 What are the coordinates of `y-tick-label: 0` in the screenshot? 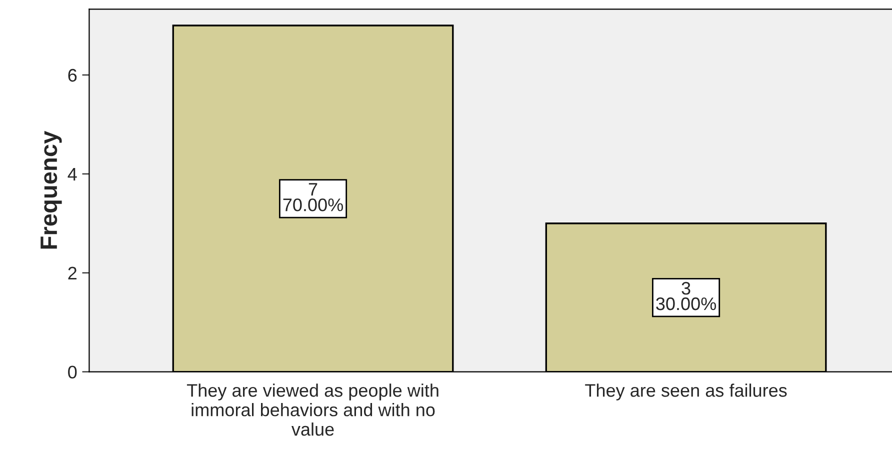 It's located at (72, 372).